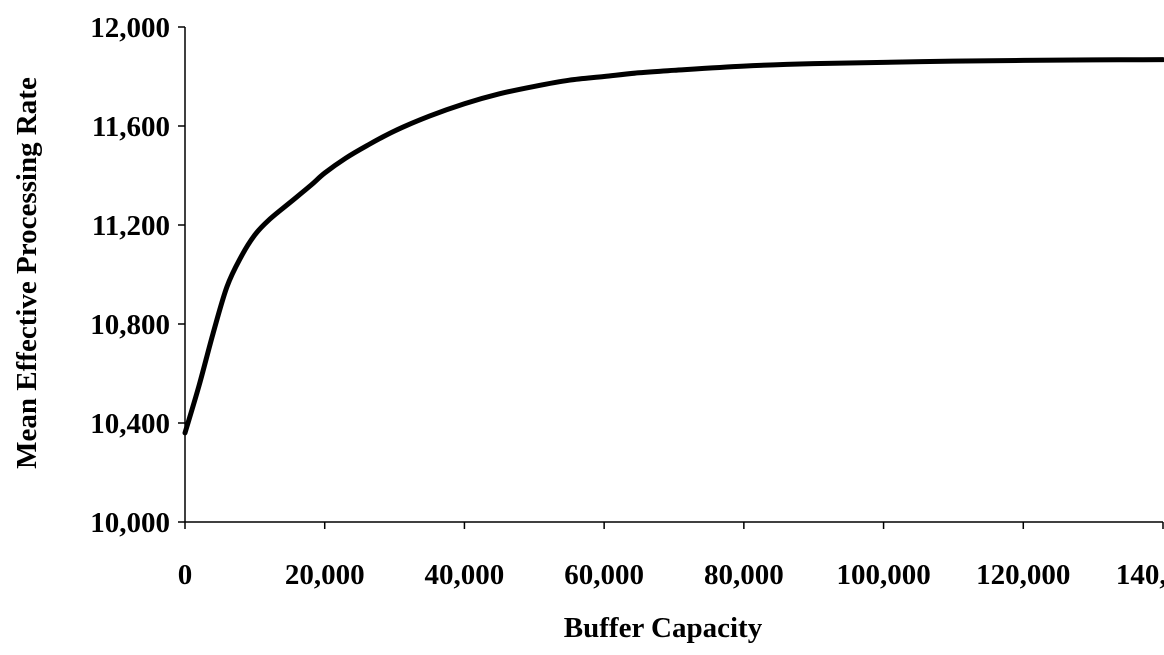 This screenshot has height=655, width=1164. What do you see at coordinates (325, 575) in the screenshot?
I see `x-tick-label: 20,000` at bounding box center [325, 575].